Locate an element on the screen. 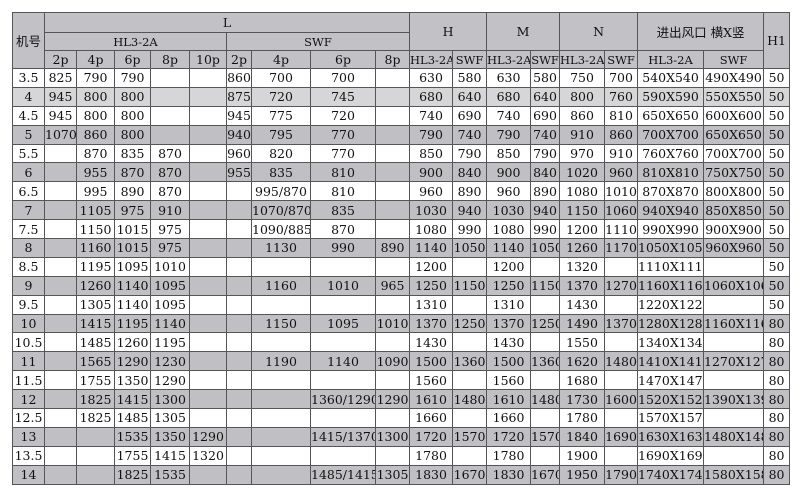 This screenshot has width=800, height=495. value-cell: 600X600 is located at coordinates (734, 115).